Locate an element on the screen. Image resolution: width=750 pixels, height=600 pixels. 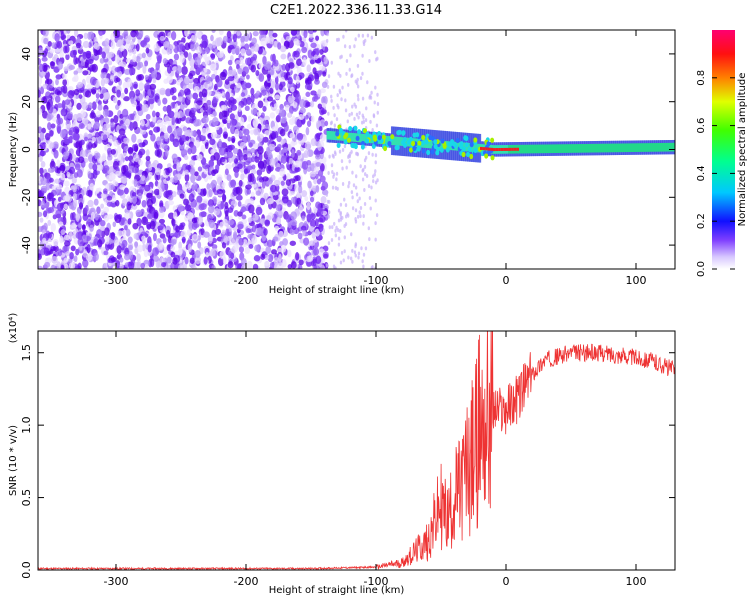
colorbar-tick-label: 0.2 is located at coordinates (701, 221).